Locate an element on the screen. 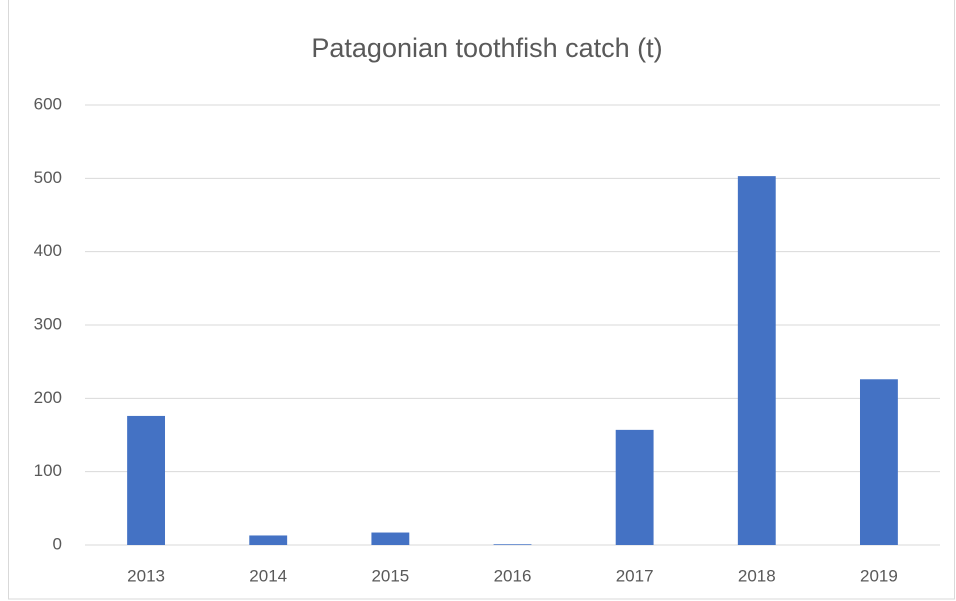 The width and height of the screenshot is (956, 601). y-tick-label: 200 is located at coordinates (48, 397).